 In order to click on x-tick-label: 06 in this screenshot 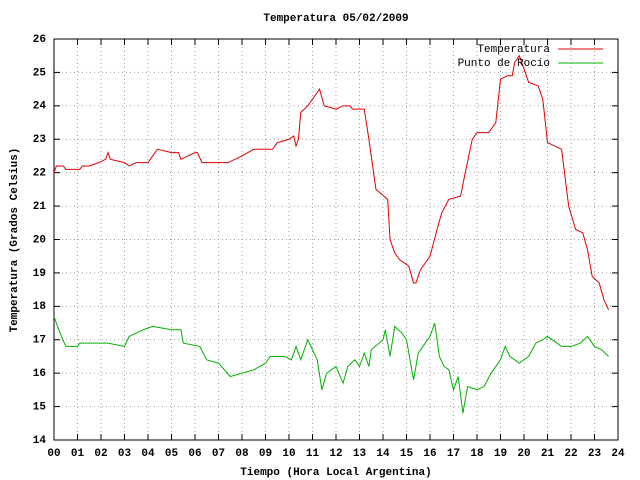, I will do `click(194, 454)`.